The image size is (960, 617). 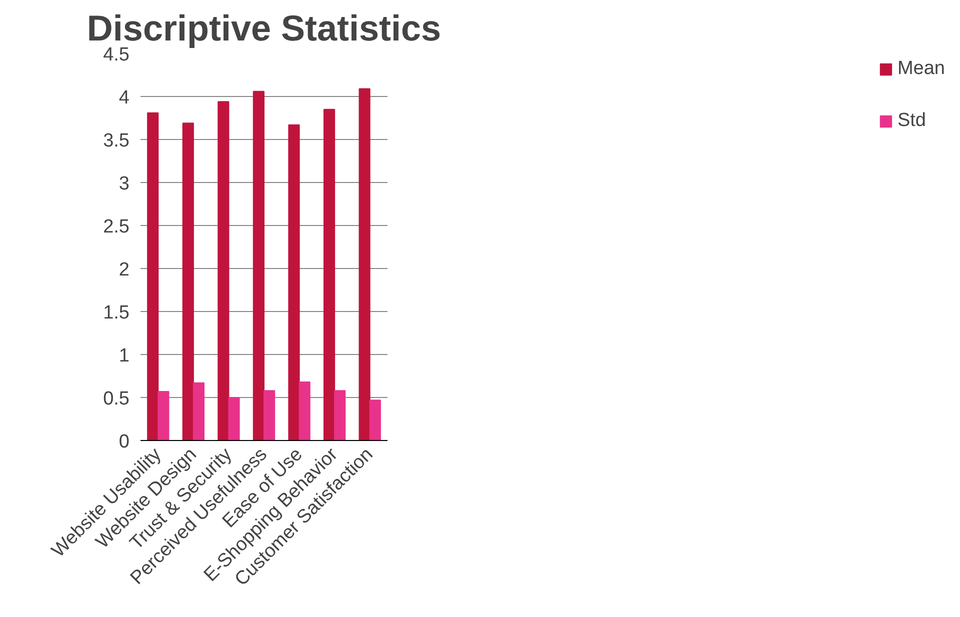 What do you see at coordinates (124, 98) in the screenshot?
I see `y-tick-label: 4` at bounding box center [124, 98].